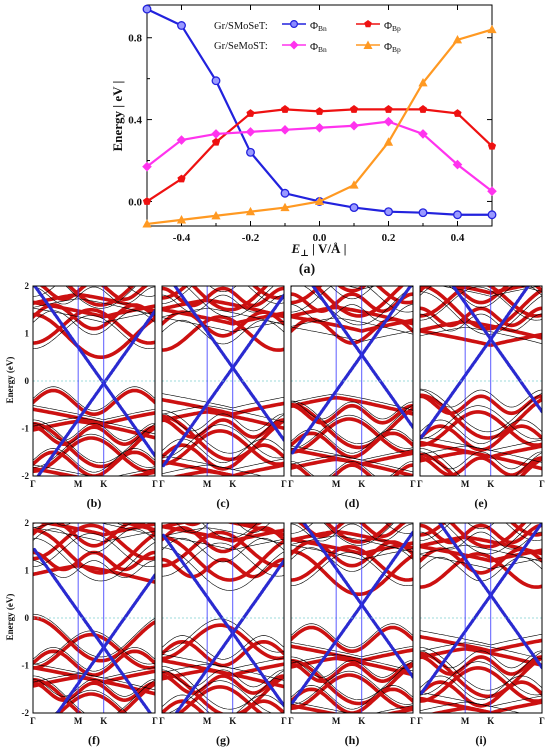 Image resolution: width=550 pixels, height=755 pixels. I want to click on panel-label-a: (a), so click(307, 269).